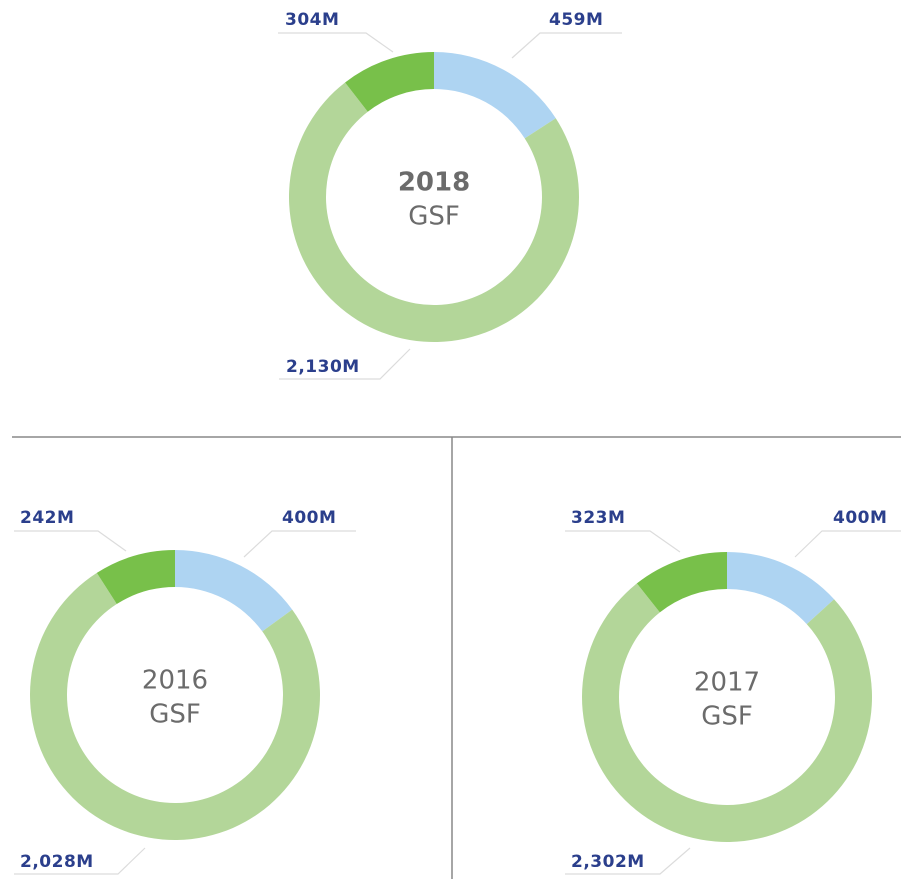 The width and height of the screenshot is (901, 879). What do you see at coordinates (47, 518) in the screenshot?
I see `value-label: 242M` at bounding box center [47, 518].